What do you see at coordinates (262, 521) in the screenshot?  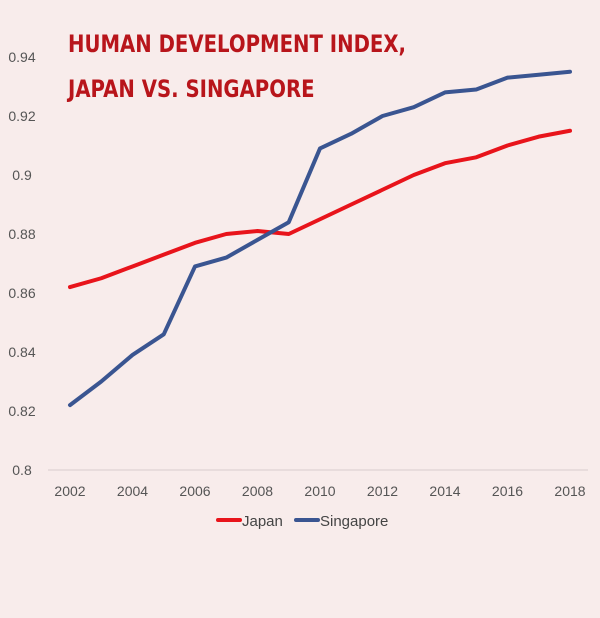 I see `legend-label-japan: Japan` at bounding box center [262, 521].